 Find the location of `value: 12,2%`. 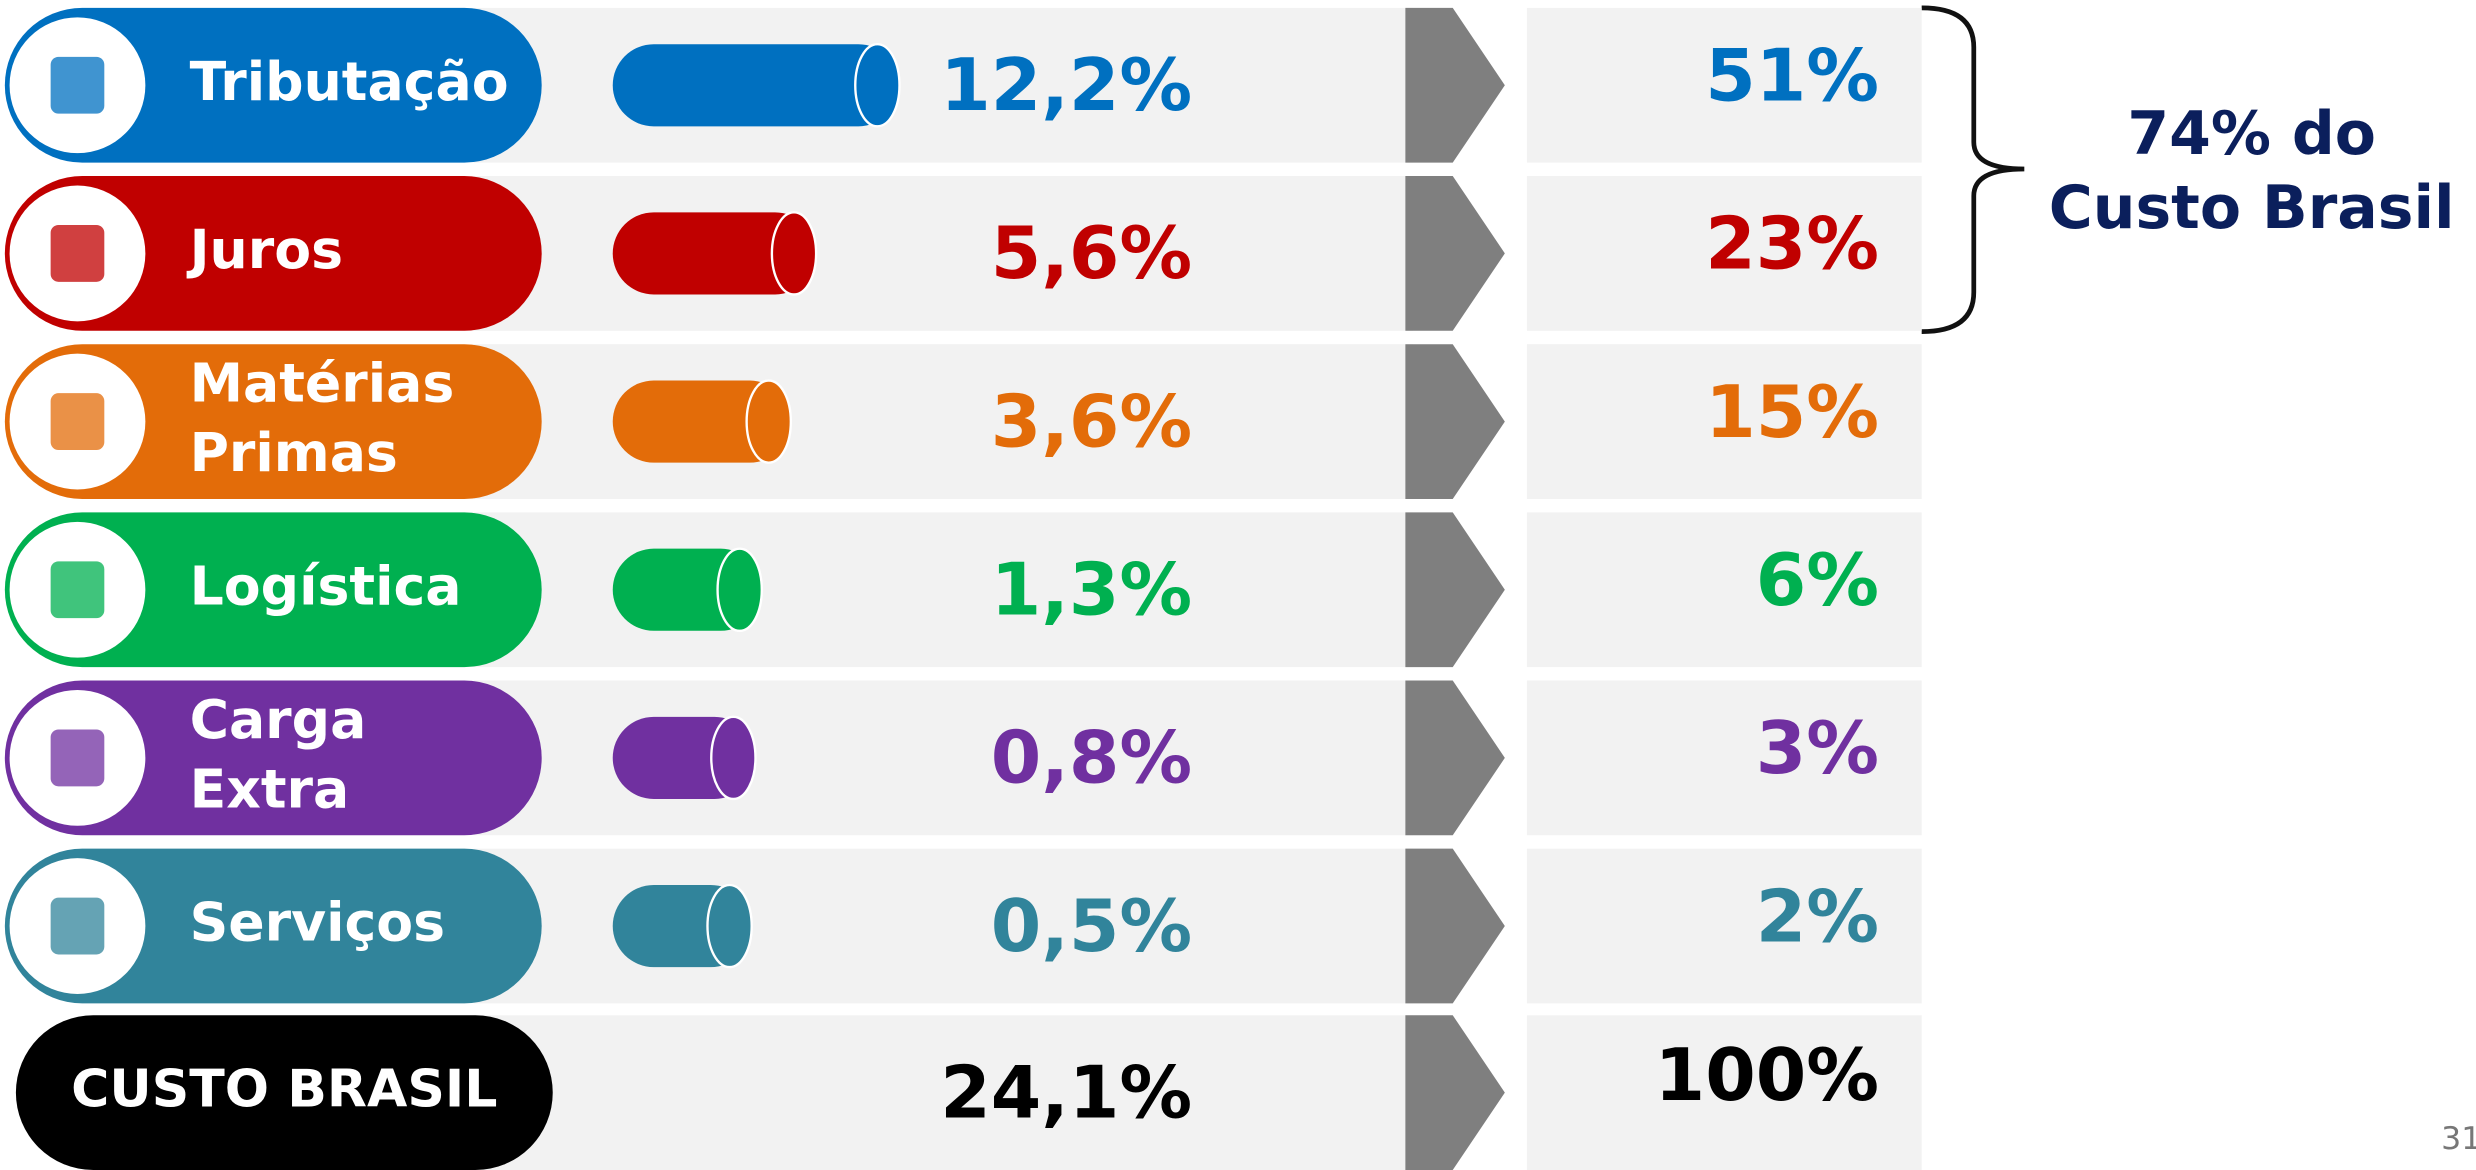

value: 12,2% is located at coordinates (1066, 86).